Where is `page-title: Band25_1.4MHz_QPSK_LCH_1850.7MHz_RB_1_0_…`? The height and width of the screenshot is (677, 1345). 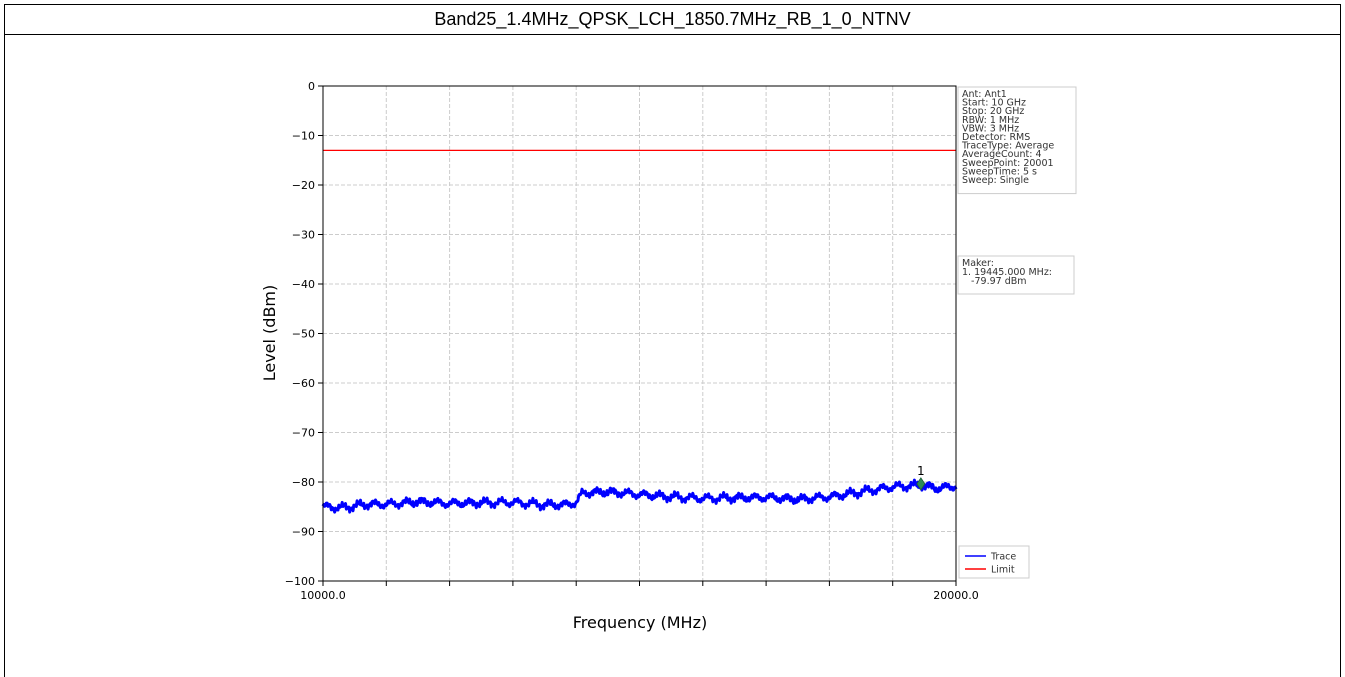 page-title: Band25_1.4MHz_QPSK_LCH_1850.7MHz_RB_1_0_… is located at coordinates (672, 19).